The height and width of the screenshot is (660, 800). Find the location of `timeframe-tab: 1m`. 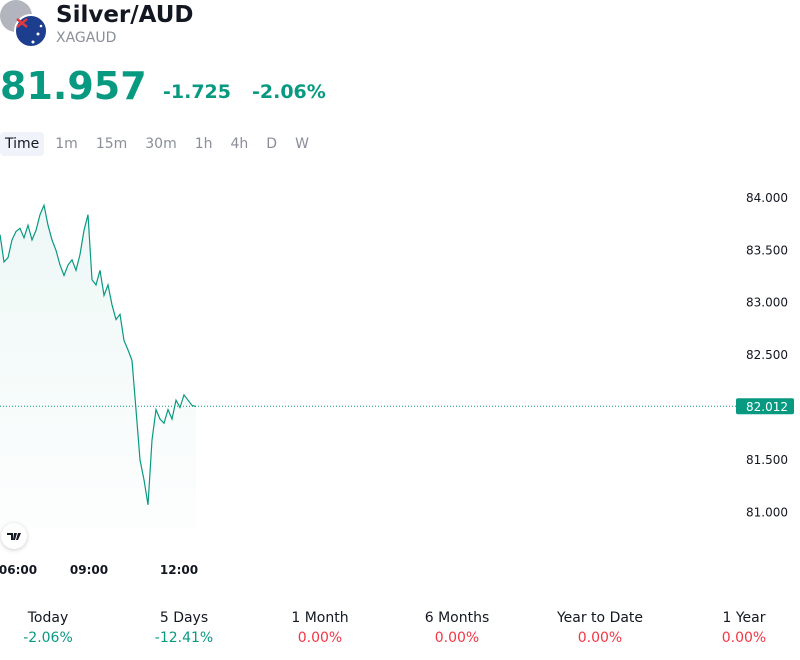

timeframe-tab: 1m is located at coordinates (66, 144).